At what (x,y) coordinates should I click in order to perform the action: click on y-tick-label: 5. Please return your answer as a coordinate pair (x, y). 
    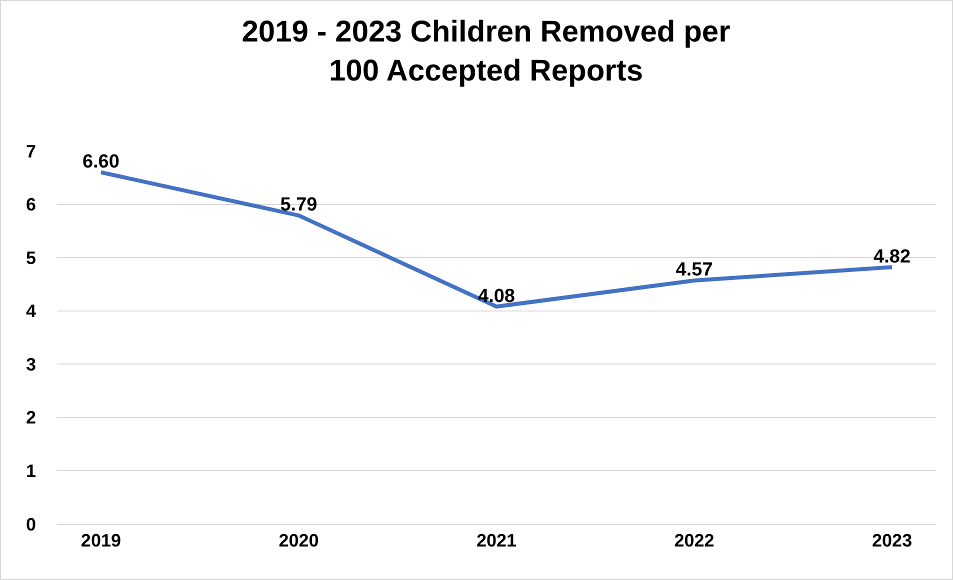
    Looking at the image, I should click on (31, 258).